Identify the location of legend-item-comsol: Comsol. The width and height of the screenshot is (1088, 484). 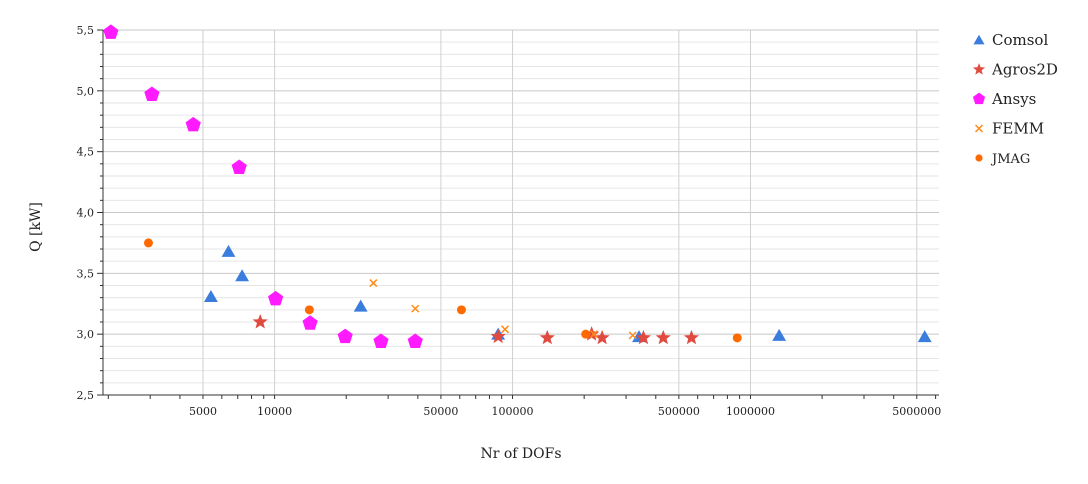
(1010, 40).